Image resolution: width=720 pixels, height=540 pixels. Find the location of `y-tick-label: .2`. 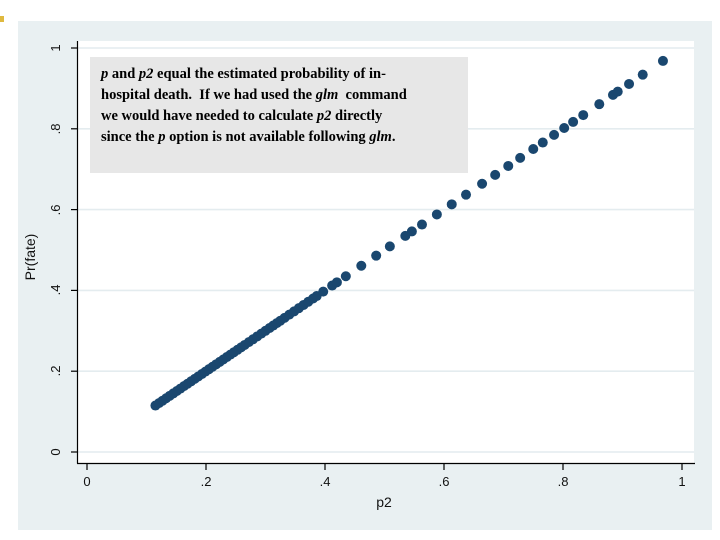

y-tick-label: .2 is located at coordinates (55, 371).